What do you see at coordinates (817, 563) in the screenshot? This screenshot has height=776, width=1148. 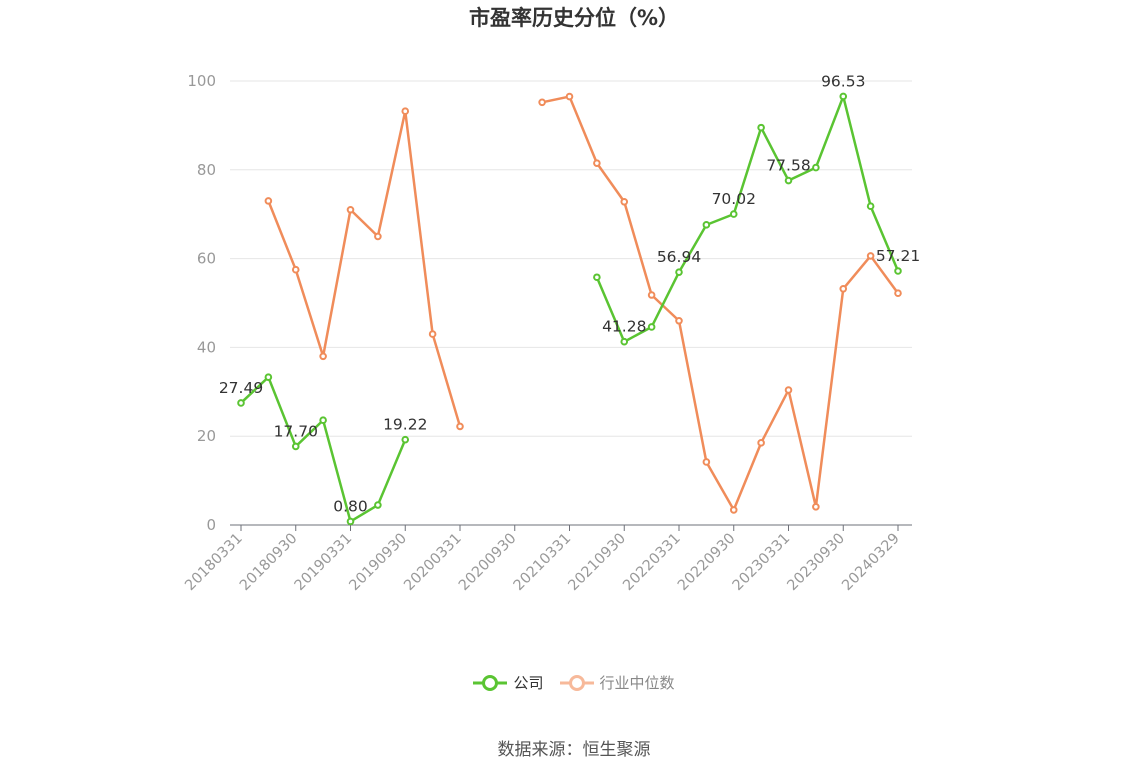 I see `x-tick-label: 20230930` at bounding box center [817, 563].